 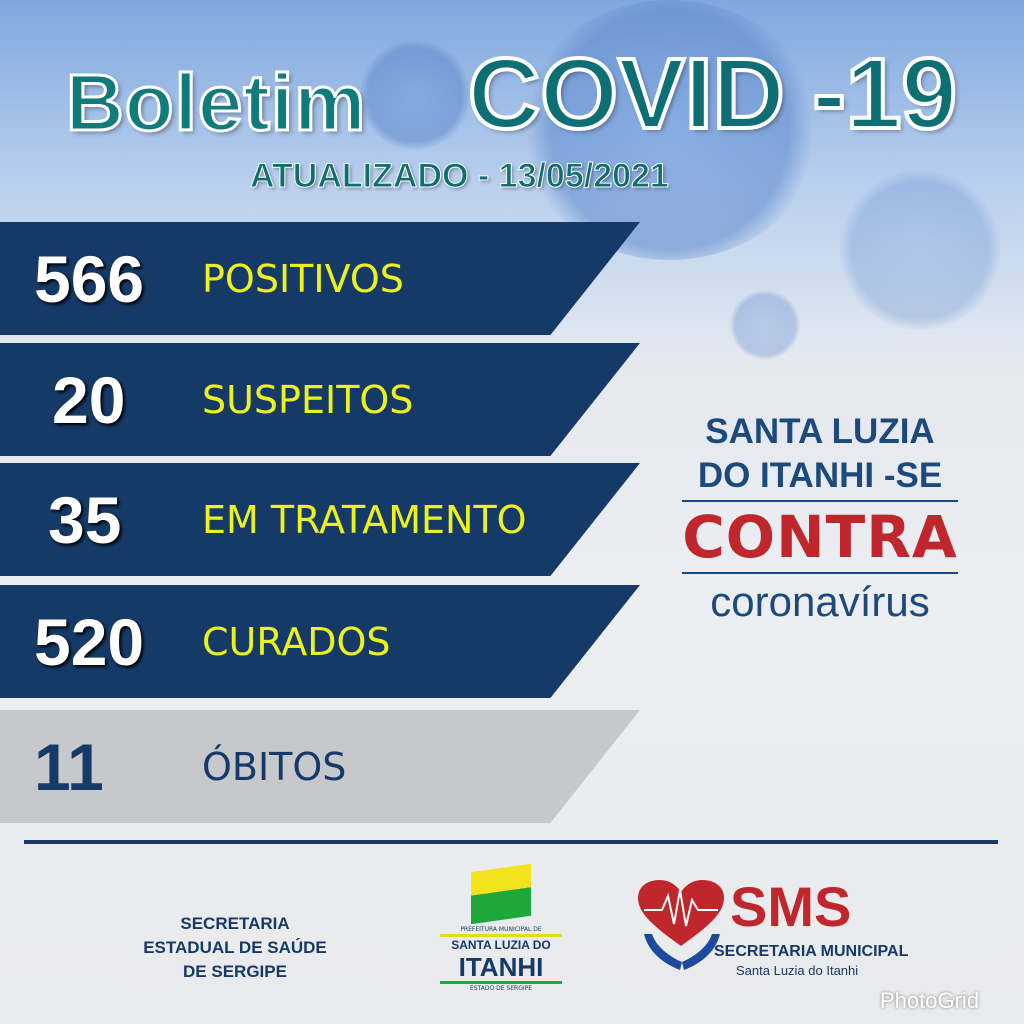 I want to click on sms-city: Santa Luzia do Itanhi, so click(x=797, y=970).